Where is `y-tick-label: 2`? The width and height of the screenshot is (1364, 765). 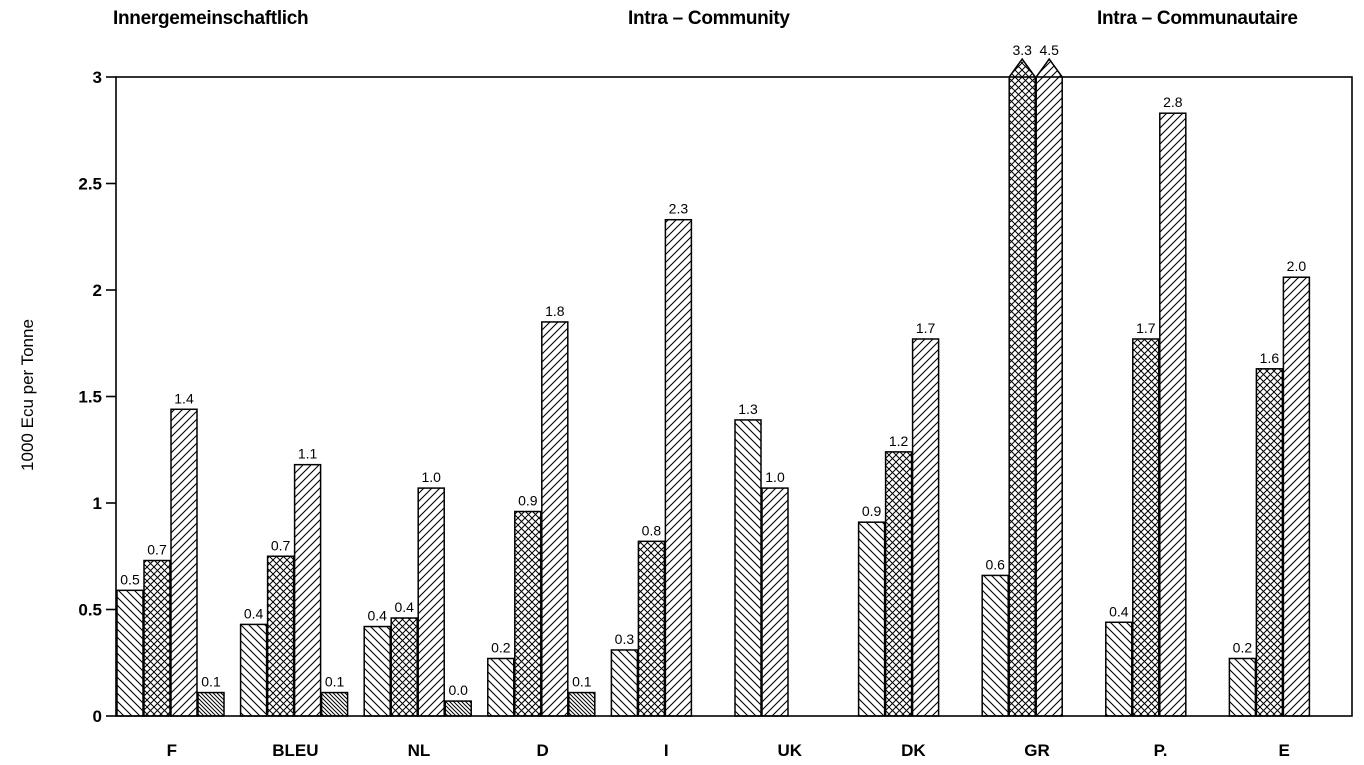 y-tick-label: 2 is located at coordinates (97, 290).